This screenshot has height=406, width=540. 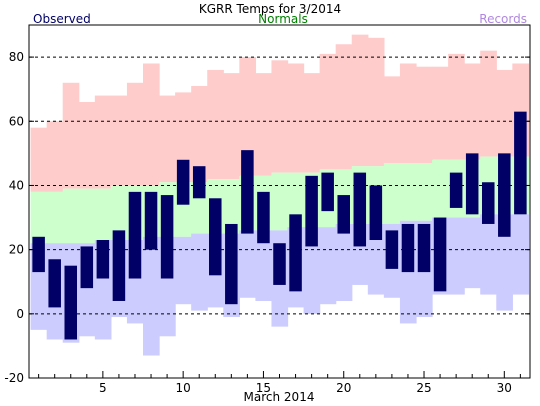 What do you see at coordinates (279, 397) in the screenshot?
I see `x-axis-label: March 2014` at bounding box center [279, 397].